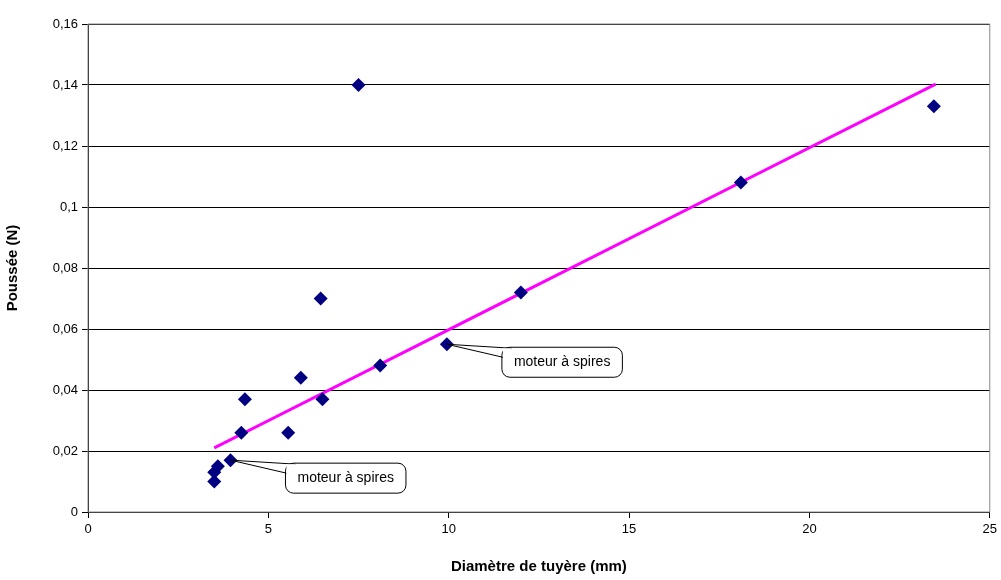  I want to click on y-tick-label: 0,14, so click(65, 84).